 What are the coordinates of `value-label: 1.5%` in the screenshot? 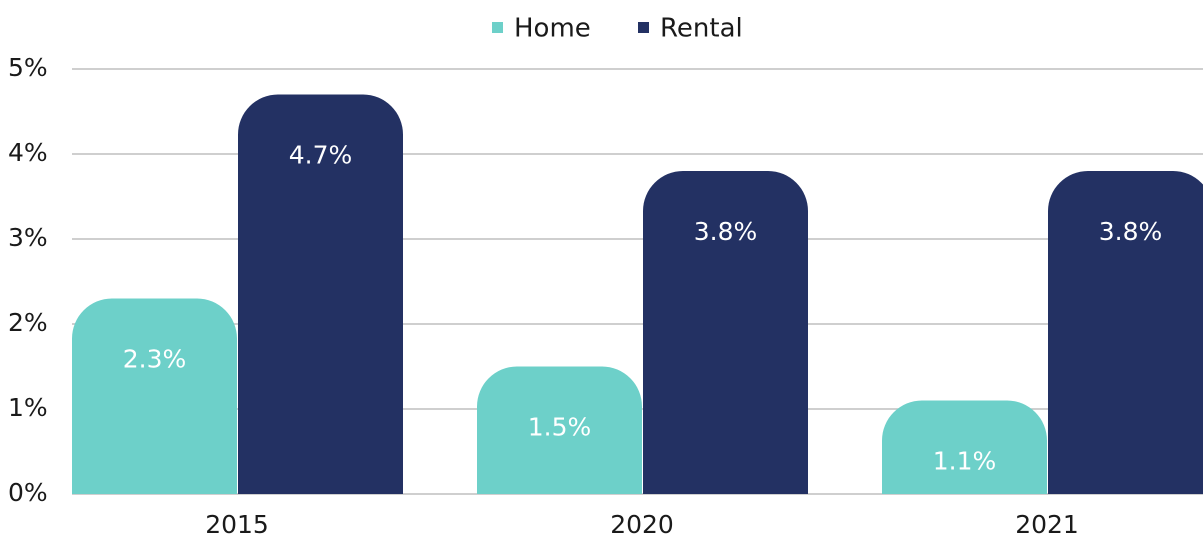 It's located at (560, 427).